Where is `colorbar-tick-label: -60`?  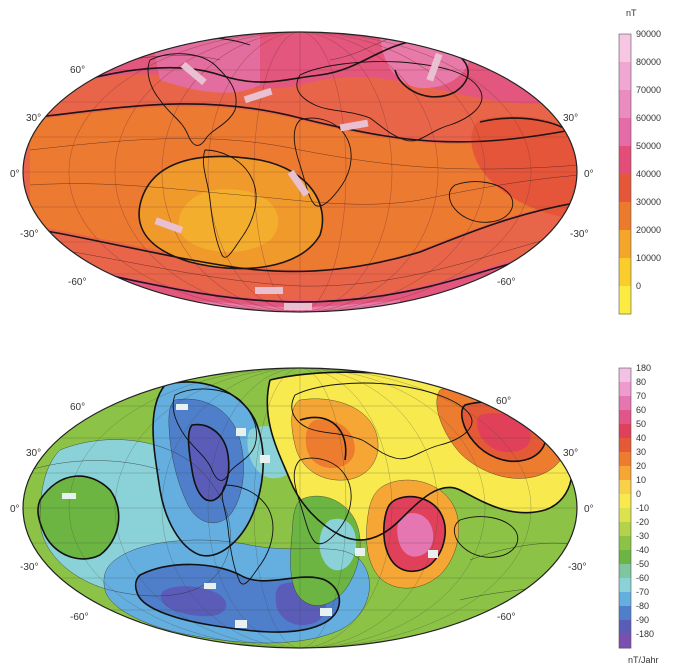
colorbar-tick-label: -60 is located at coordinates (642, 578).